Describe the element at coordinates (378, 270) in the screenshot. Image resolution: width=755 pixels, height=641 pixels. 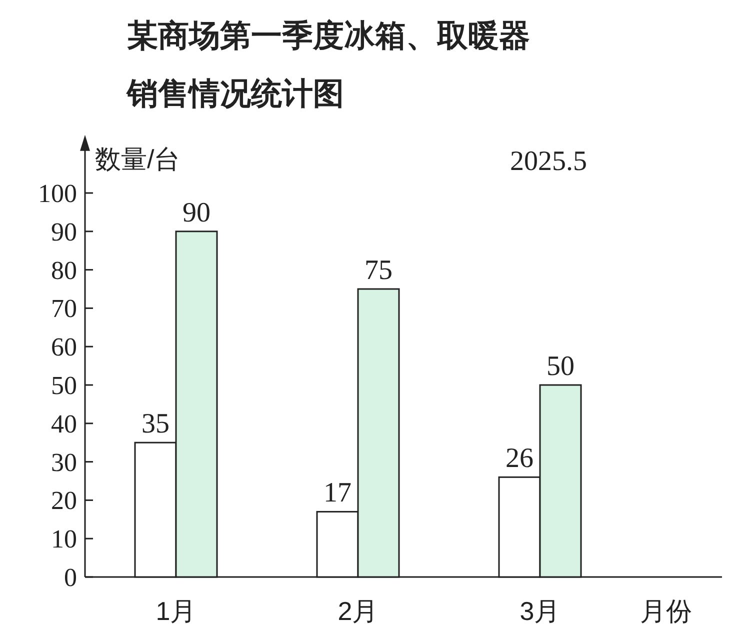
I see `data-label: 75` at that location.